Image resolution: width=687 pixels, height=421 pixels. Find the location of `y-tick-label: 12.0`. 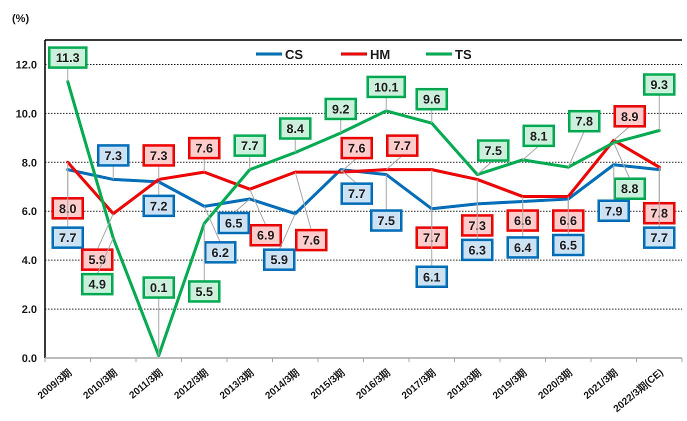

y-tick-label: 12.0 is located at coordinates (26, 65).